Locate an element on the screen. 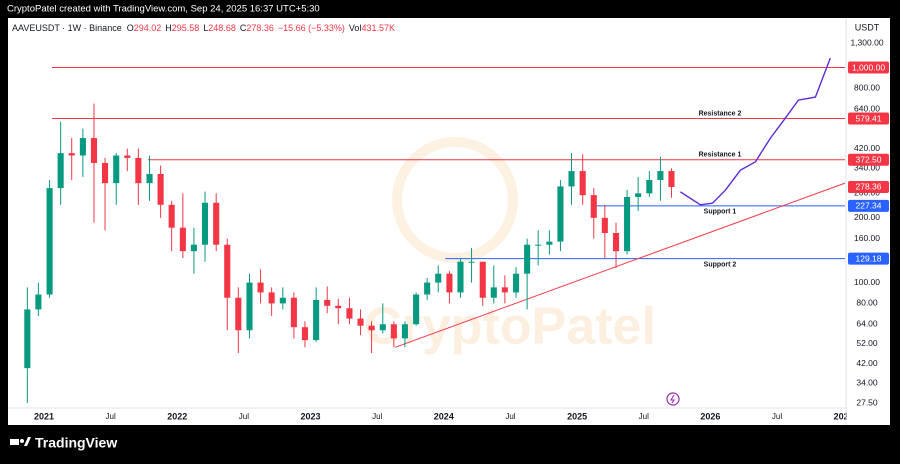  y-tick-label: 100.00 is located at coordinates (867, 282).